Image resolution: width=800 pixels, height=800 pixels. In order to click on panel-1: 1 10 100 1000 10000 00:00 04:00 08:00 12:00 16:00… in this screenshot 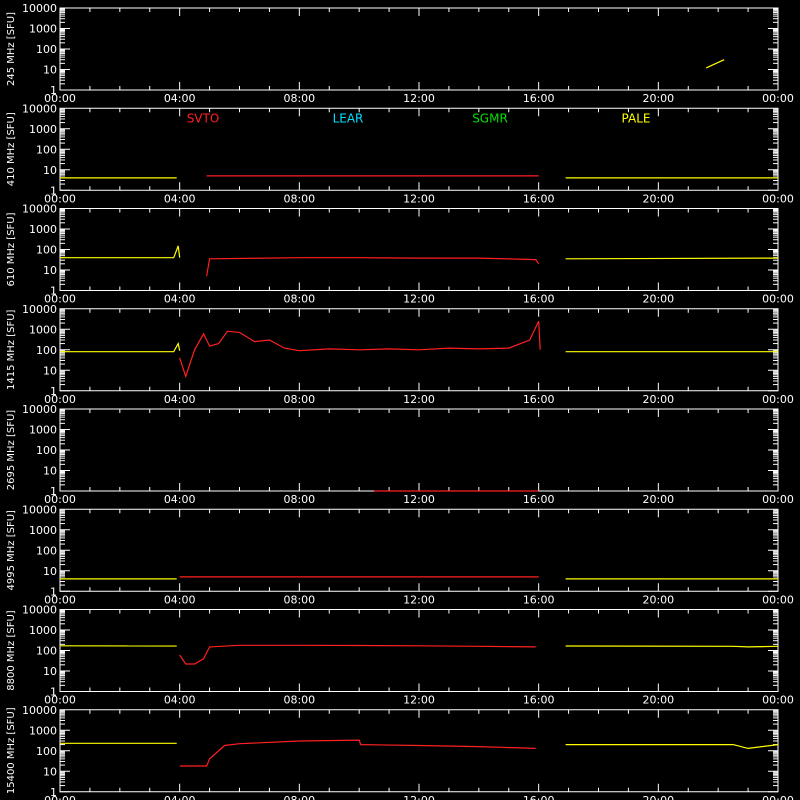, I will do `click(400, 53)`.